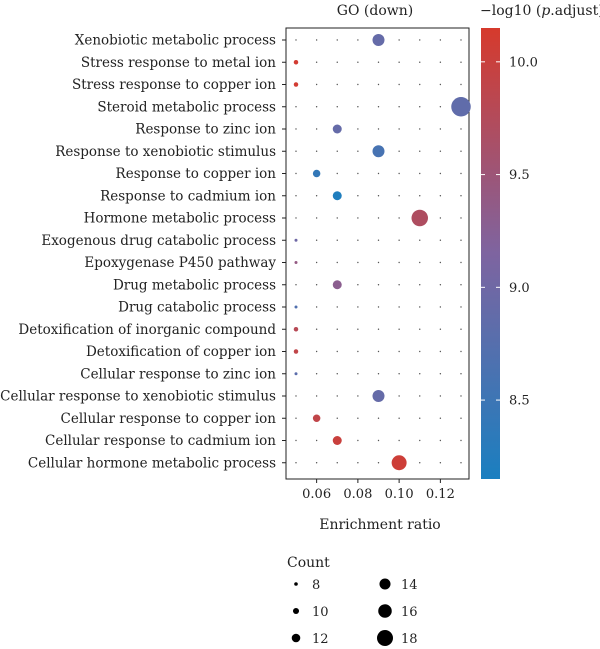  What do you see at coordinates (540, 241) in the screenshot?
I see `colorbar: −log10 (p.adjust) 8.5 9.0 9.5 10.0` at bounding box center [540, 241].